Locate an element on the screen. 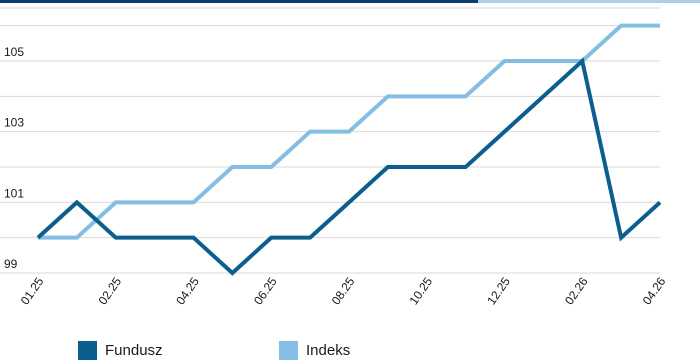 The height and width of the screenshot is (361, 700). legend-swatch-fundusz is located at coordinates (87, 350).